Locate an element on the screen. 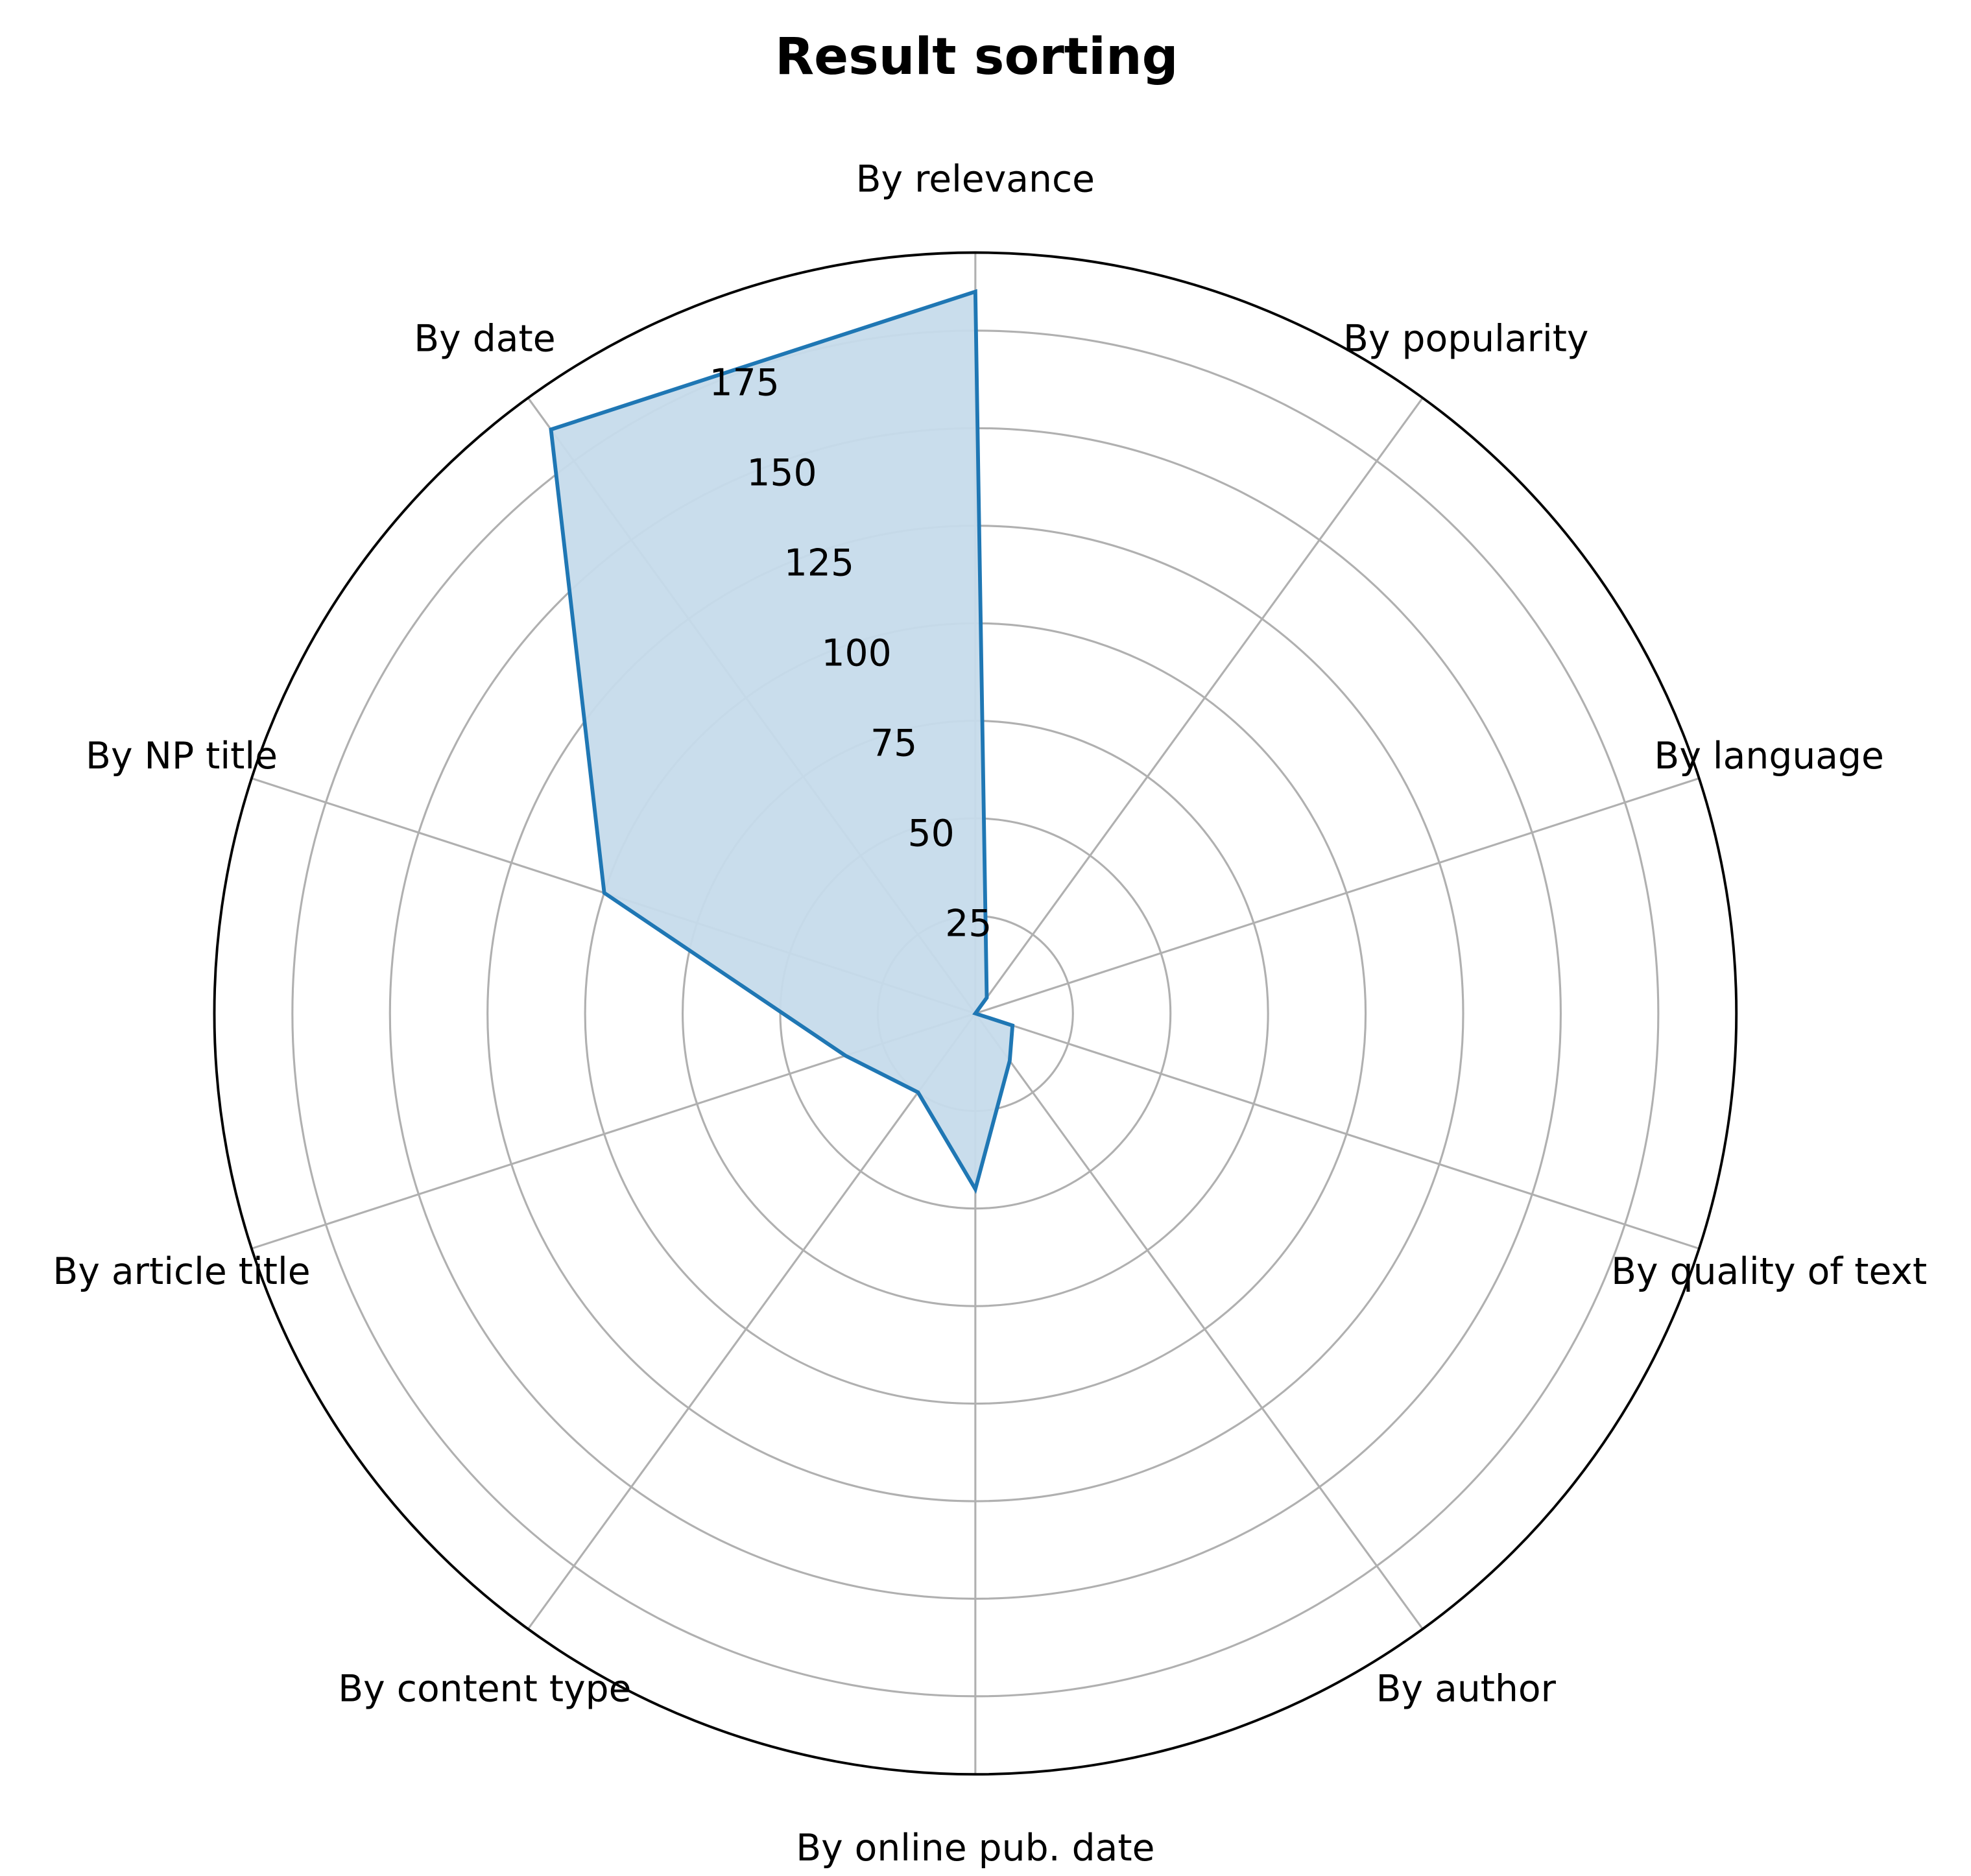 This screenshot has width=1971, height=1876. radial-tick-label: 125 is located at coordinates (819, 563).